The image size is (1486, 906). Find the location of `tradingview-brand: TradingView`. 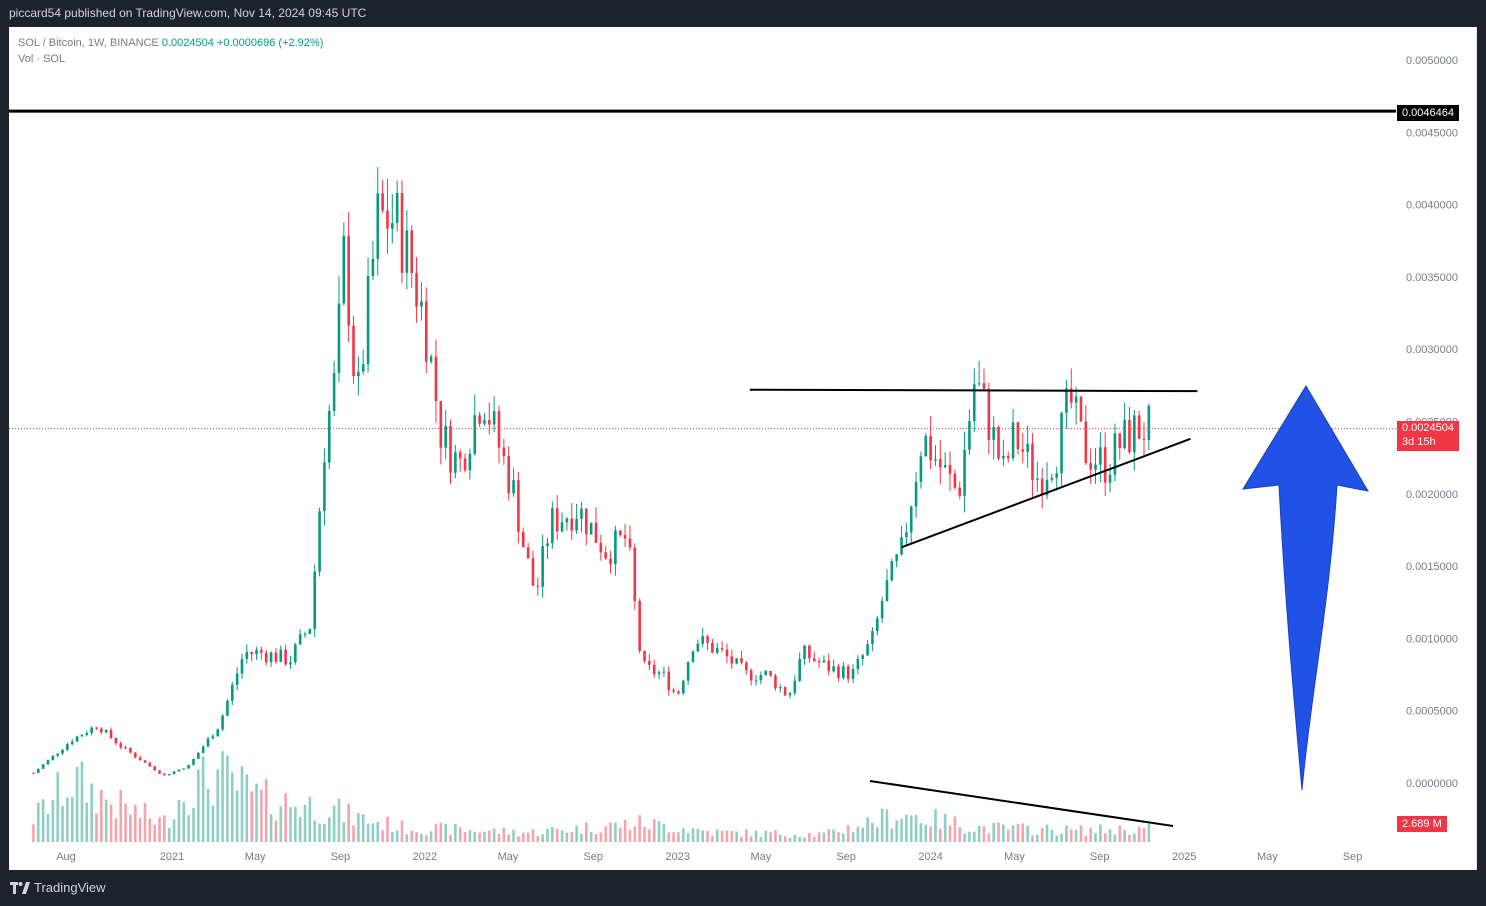

tradingview-brand: TradingView is located at coordinates (58, 888).